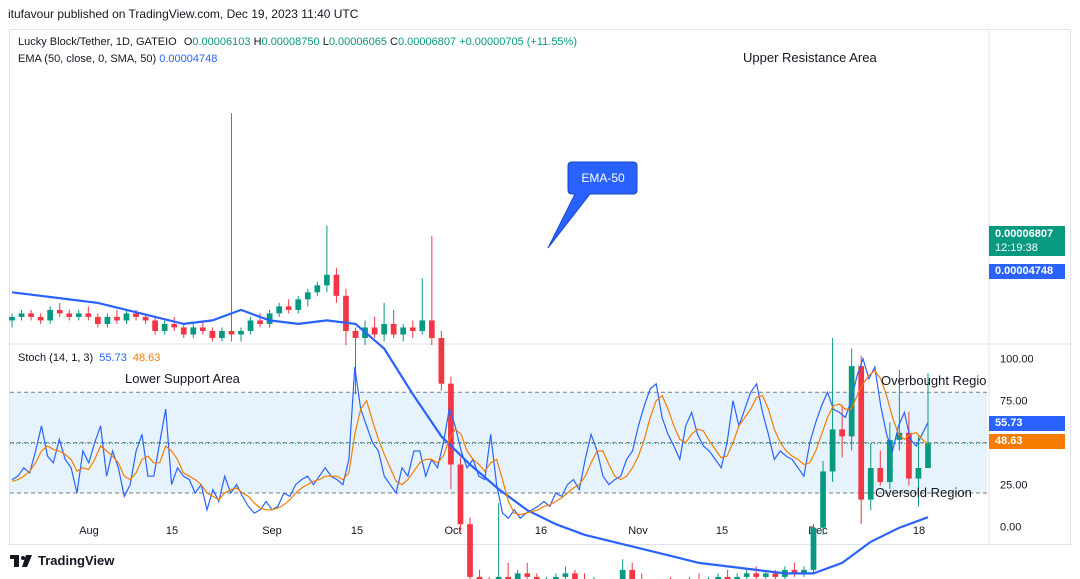  What do you see at coordinates (146, 358) in the screenshot?
I see `stoch-d-value: 48.63` at bounding box center [146, 358].